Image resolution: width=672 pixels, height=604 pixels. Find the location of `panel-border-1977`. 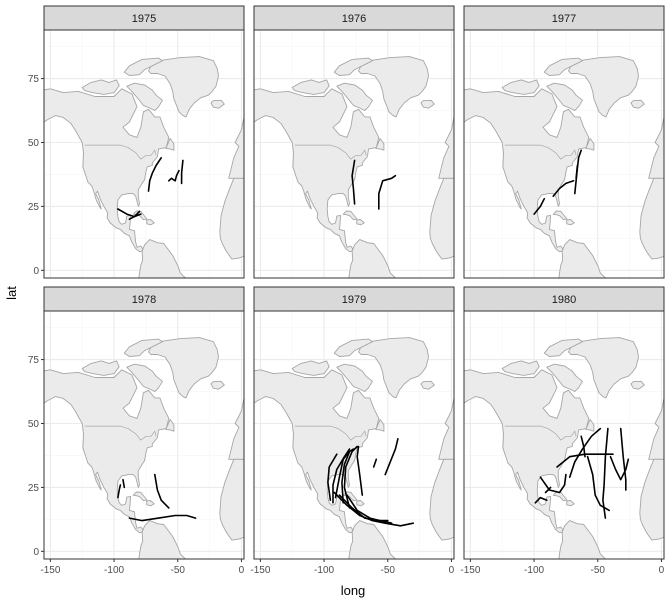

panel-border-1977 is located at coordinates (564, 154).